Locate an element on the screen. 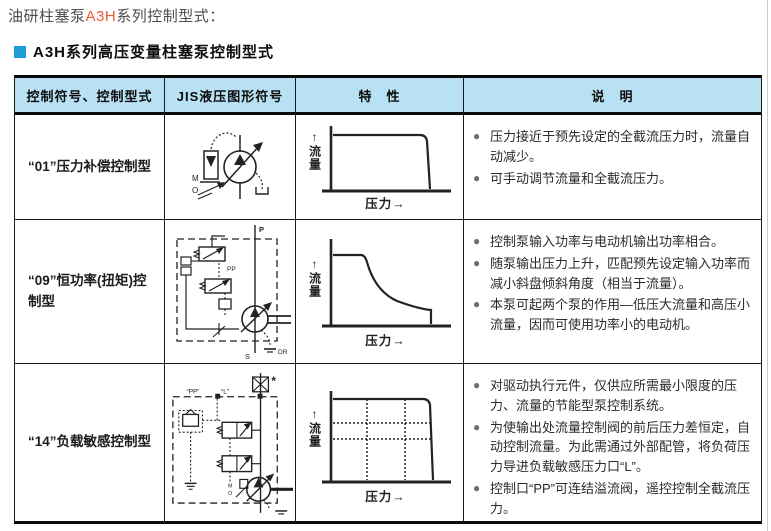 Image resolution: width=771 pixels, height=531 pixels. header-jis-symbol: JIS液压图形符号 is located at coordinates (230, 96).